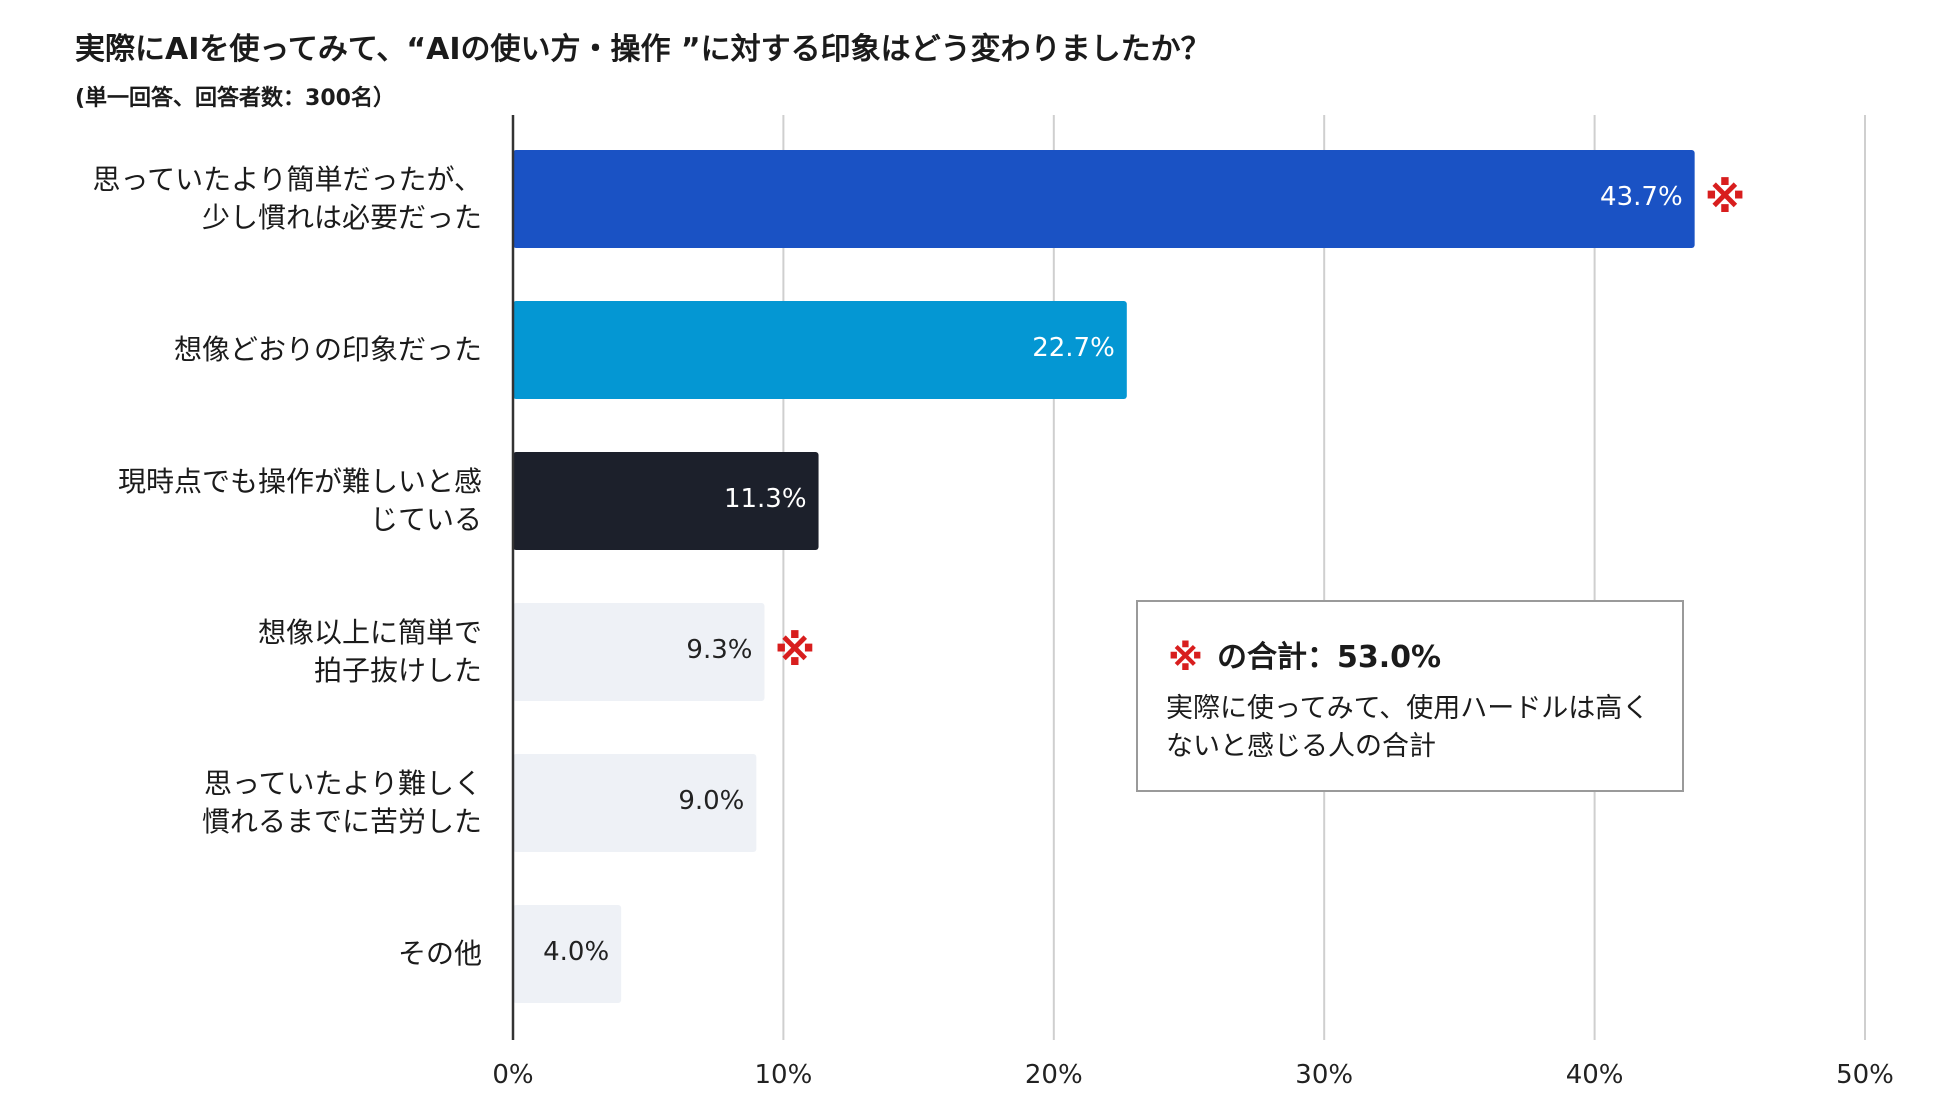 Image resolution: width=1950 pixels, height=1097 pixels. Describe the element at coordinates (1053, 1075) in the screenshot. I see `x-tick-label-20: 20%` at that location.